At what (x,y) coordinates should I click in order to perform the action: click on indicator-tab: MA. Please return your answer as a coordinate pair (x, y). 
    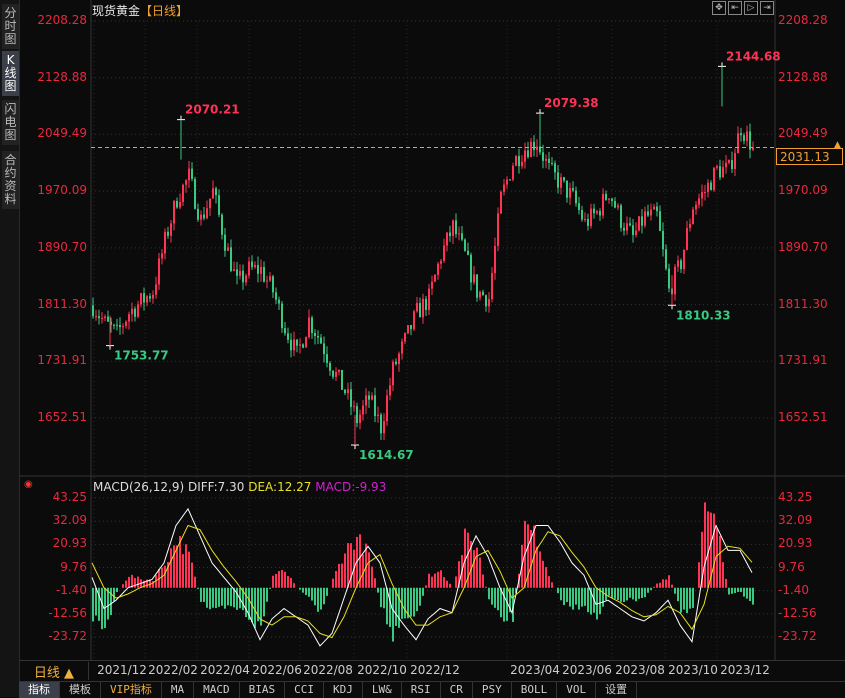
    Looking at the image, I should click on (178, 690).